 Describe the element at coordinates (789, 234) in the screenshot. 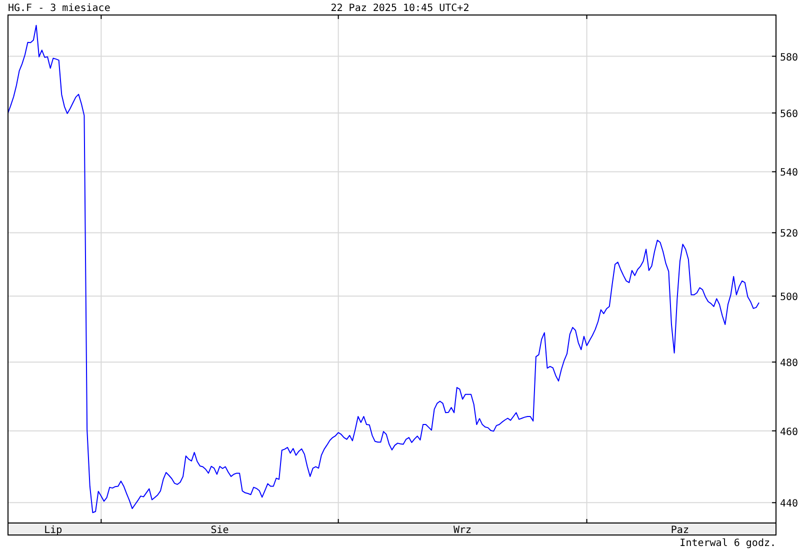

I see `y-tick-label: 520` at that location.